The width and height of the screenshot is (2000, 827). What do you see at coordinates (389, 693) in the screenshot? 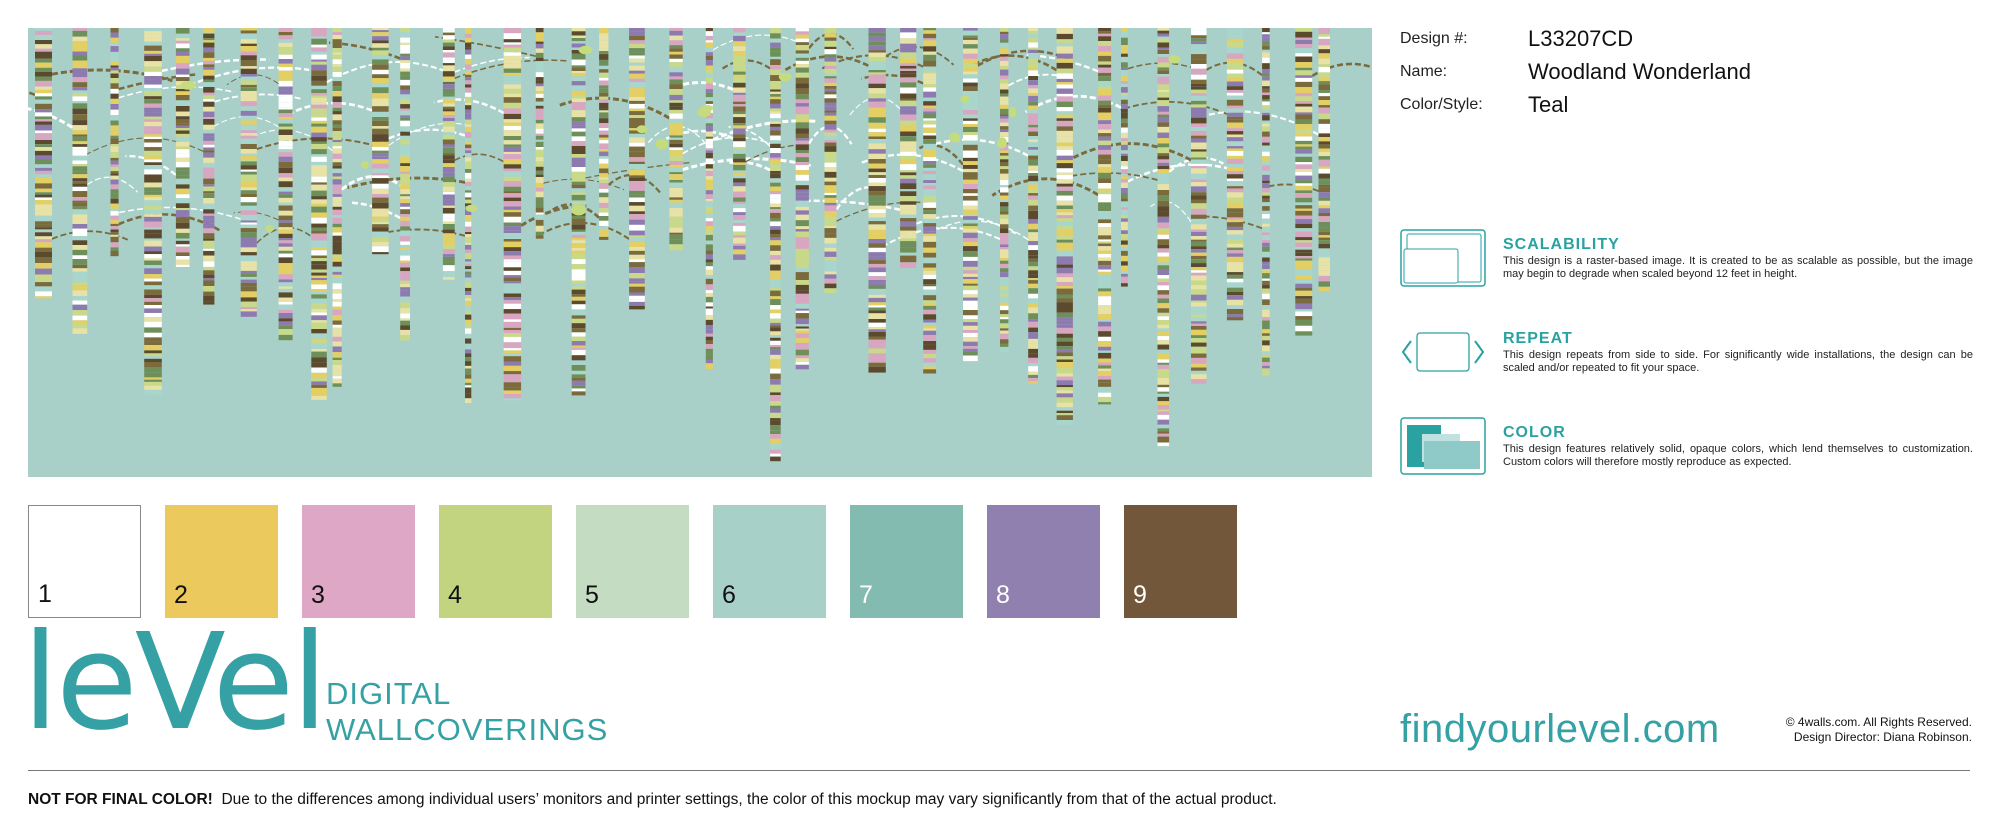
I see `logo-tagline-line1: DIGITAL` at bounding box center [389, 693].